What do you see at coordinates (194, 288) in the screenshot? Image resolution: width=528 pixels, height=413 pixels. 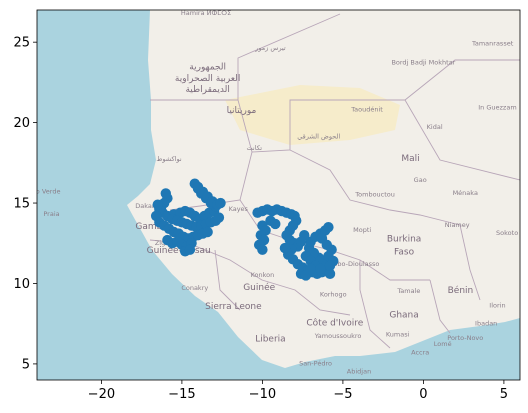 I see `map-label: Conakry` at bounding box center [194, 288].